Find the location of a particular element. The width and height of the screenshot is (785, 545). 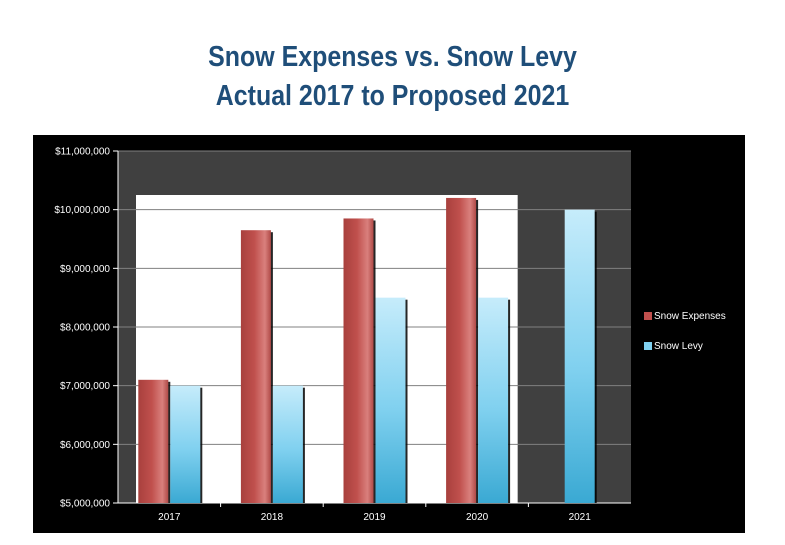

x-tick-label: 2021 is located at coordinates (580, 517).